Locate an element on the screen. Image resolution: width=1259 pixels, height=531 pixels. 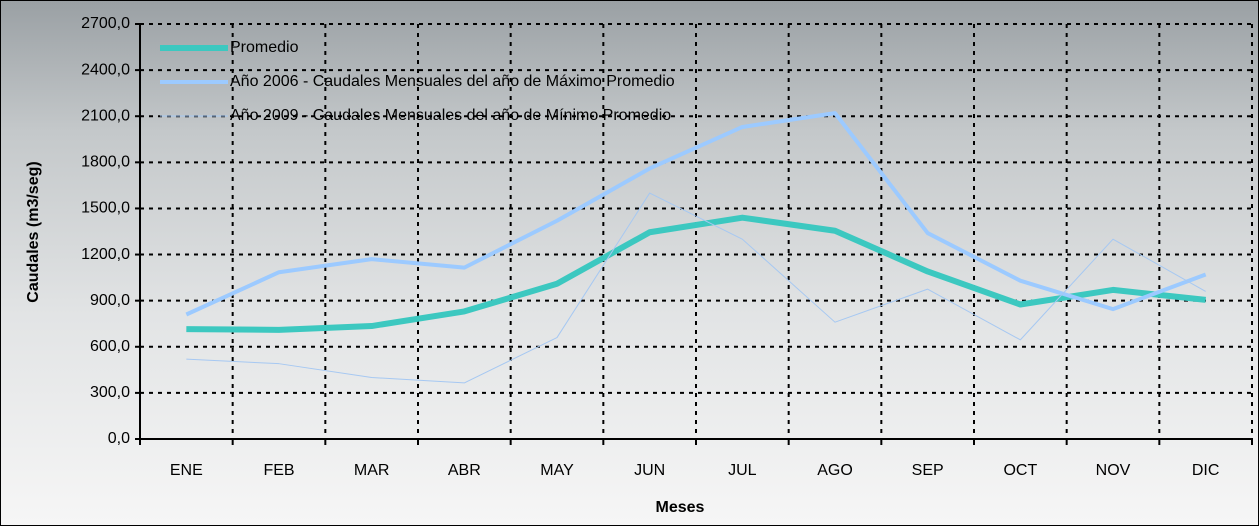
y-tick-label: 0,0 is located at coordinates (119, 438).